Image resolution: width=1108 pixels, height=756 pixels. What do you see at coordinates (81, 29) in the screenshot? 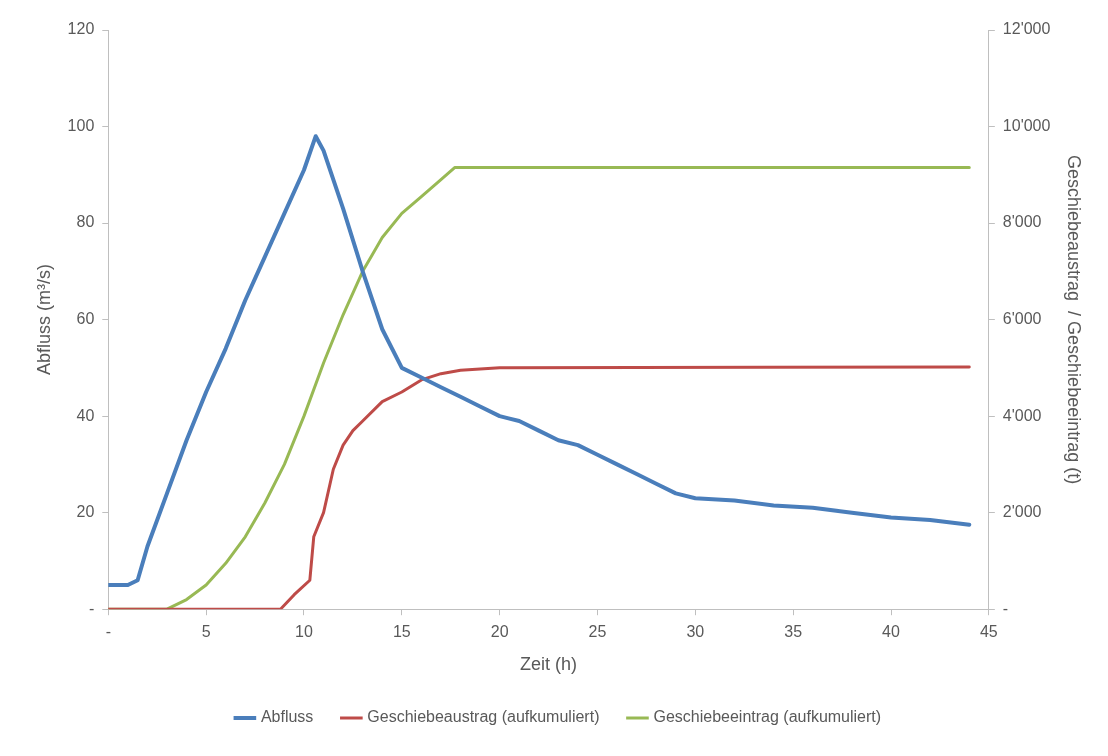
I see `y-tick-label: 120` at bounding box center [81, 29].